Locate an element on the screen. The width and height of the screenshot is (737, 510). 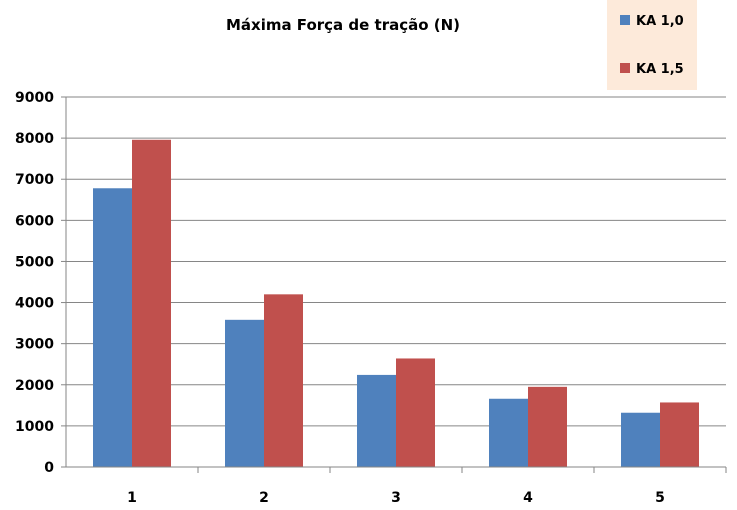
x-tick-label: 5 is located at coordinates (660, 498).